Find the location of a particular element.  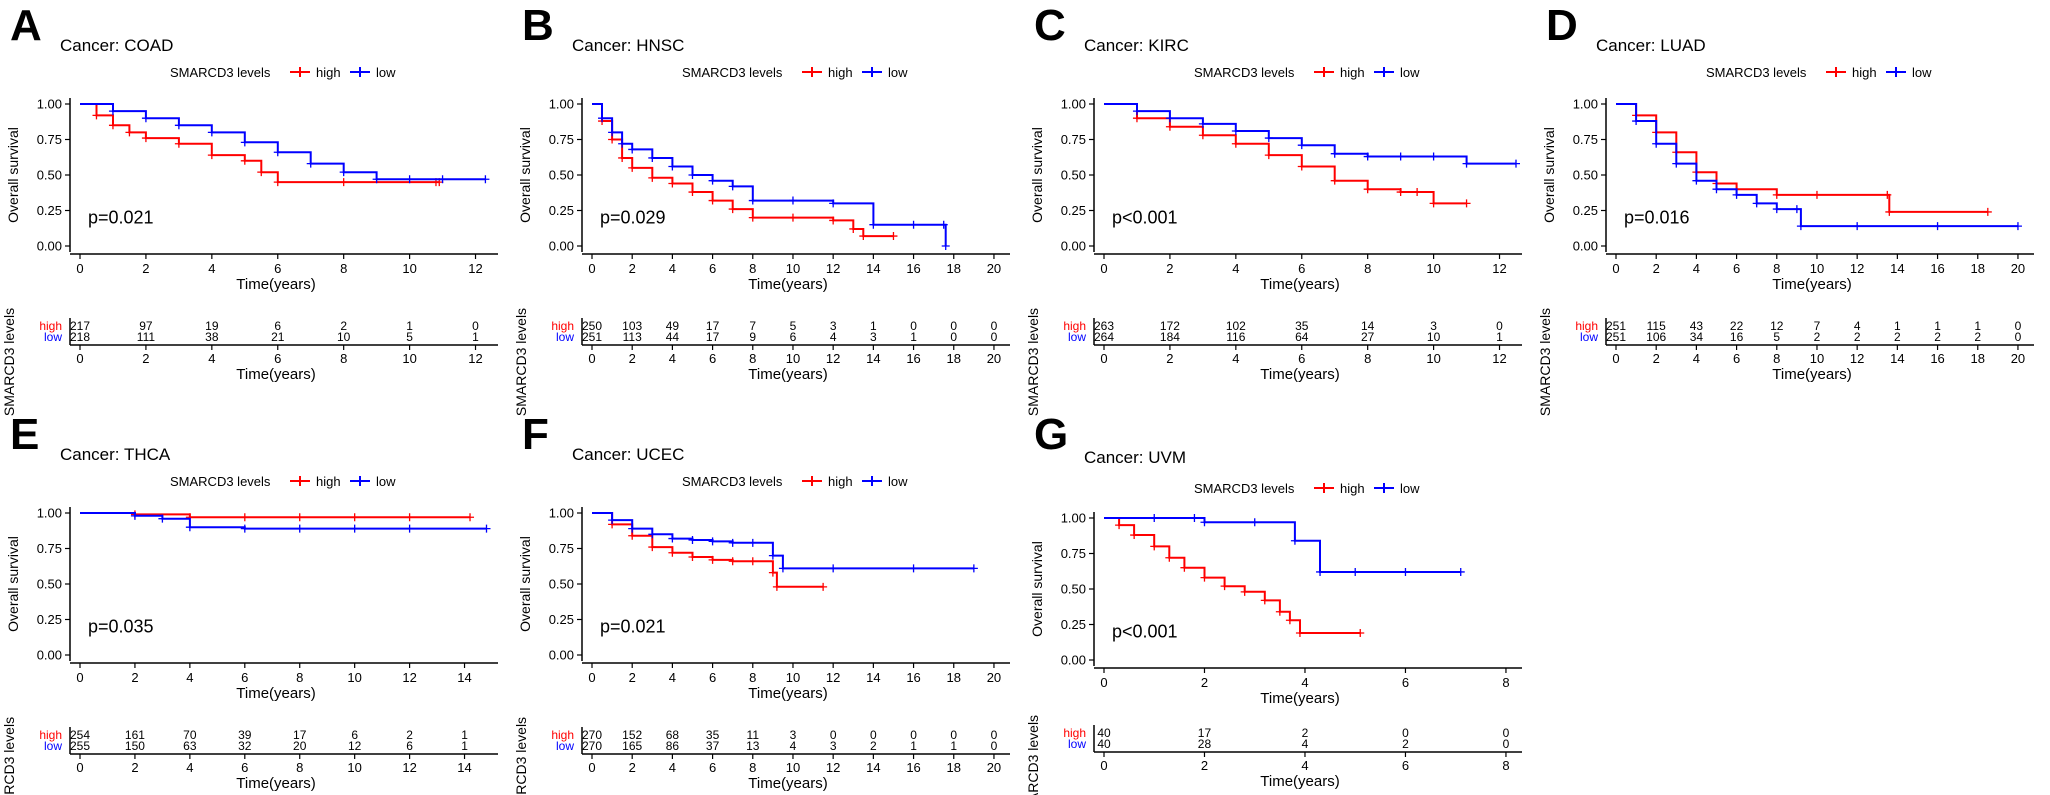

y-tick-label: 0.75 is located at coordinates (561, 139).